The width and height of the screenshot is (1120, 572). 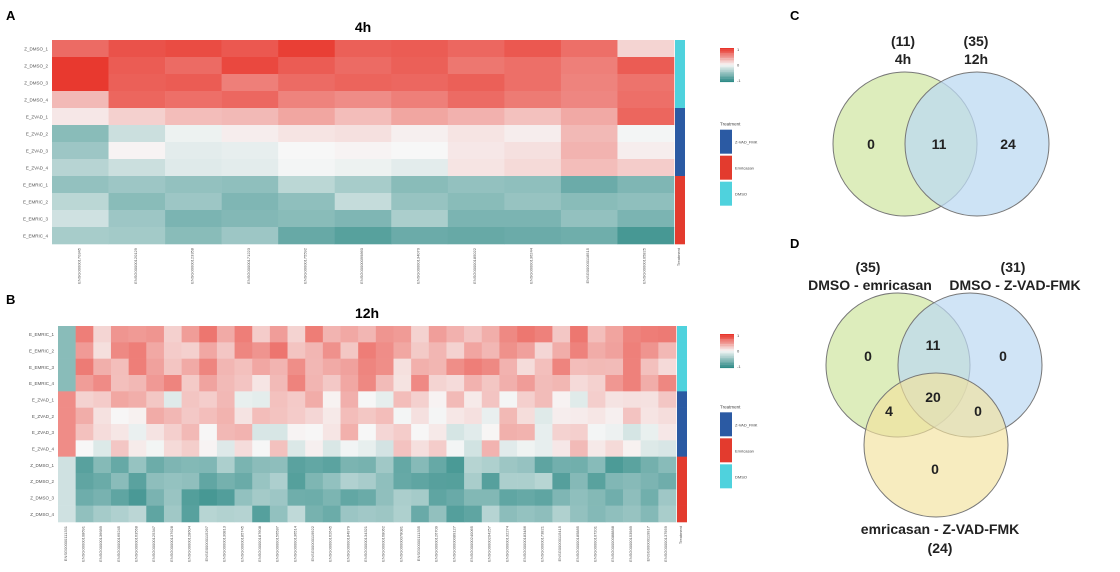 I want to click on column-label: ENSG00000105825, so click(x=644, y=265).